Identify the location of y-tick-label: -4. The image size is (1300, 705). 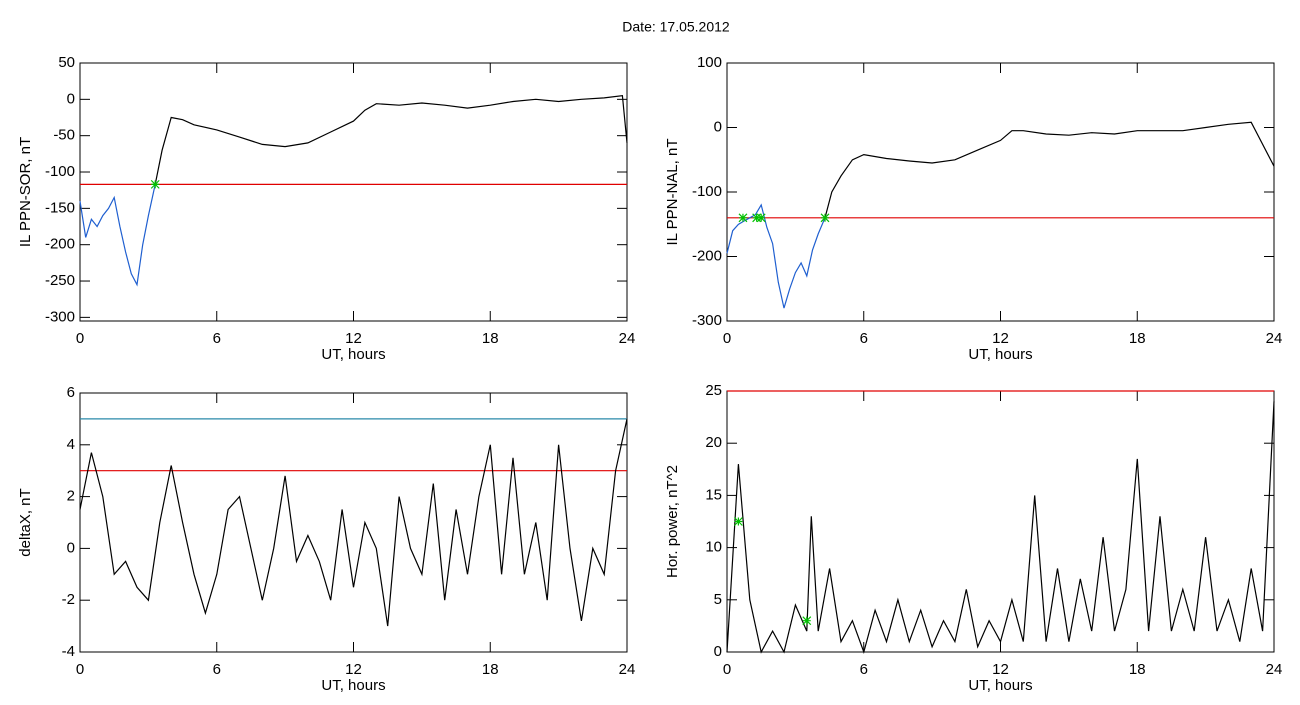
(68, 651).